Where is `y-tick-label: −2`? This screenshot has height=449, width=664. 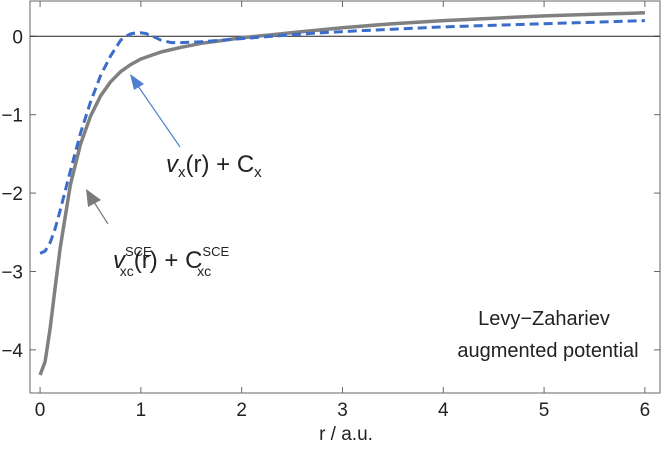
y-tick-label: −2 is located at coordinates (12, 194).